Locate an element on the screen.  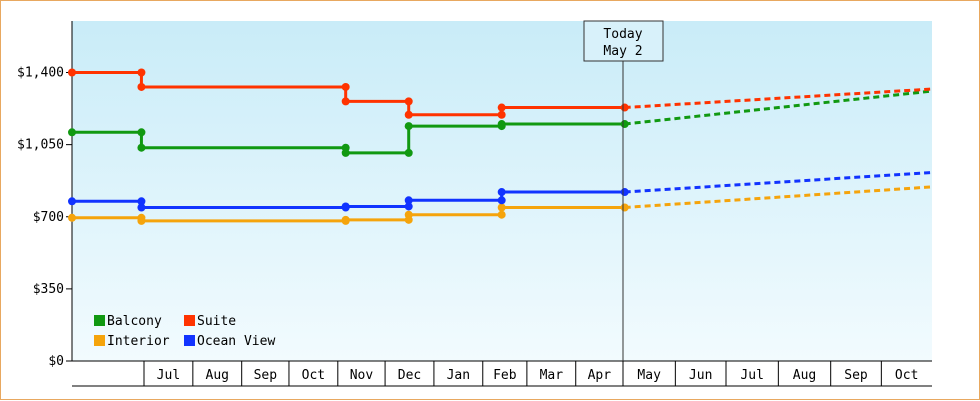
x-tick-label: May is located at coordinates (649, 375).